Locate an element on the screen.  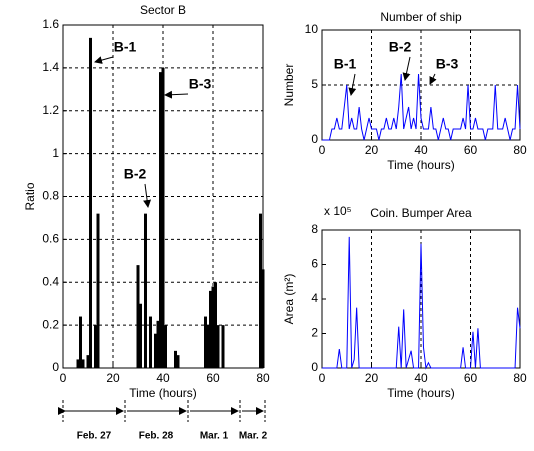
y-tick-label: 1 is located at coordinates (55, 153).